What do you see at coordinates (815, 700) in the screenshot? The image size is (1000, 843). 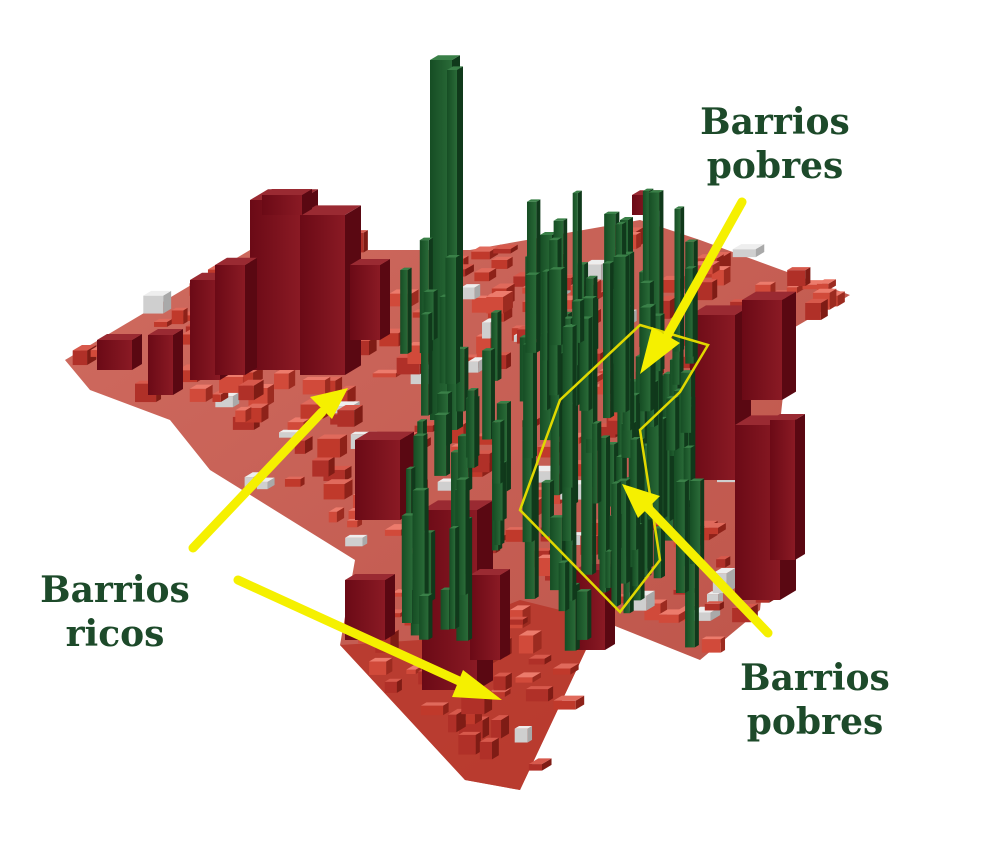 I see `label-poor-neighborhoods-bottom: Barrios pobres` at bounding box center [815, 700].